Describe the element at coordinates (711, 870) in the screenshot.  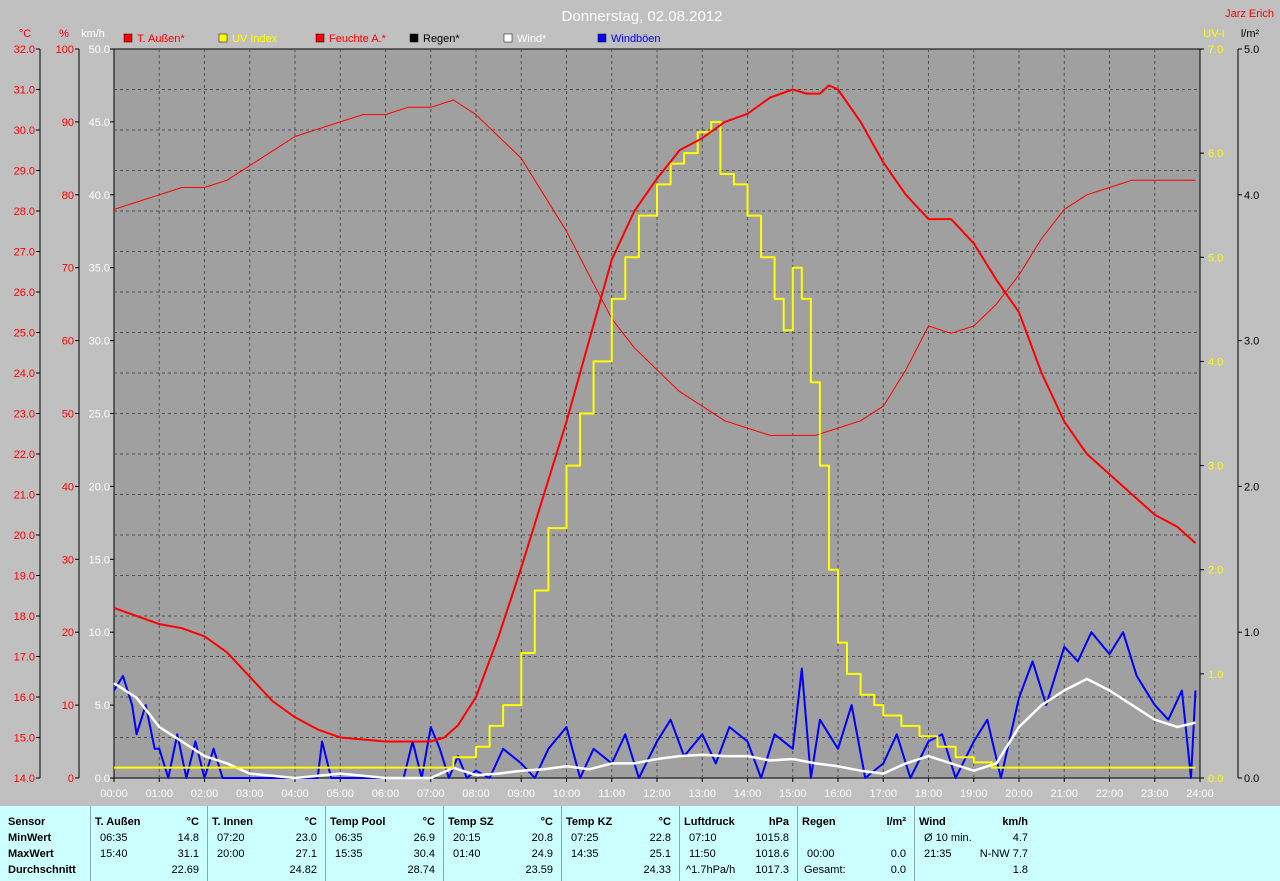
I see `stats-avg-label: ^1.7hPa/h` at that location.